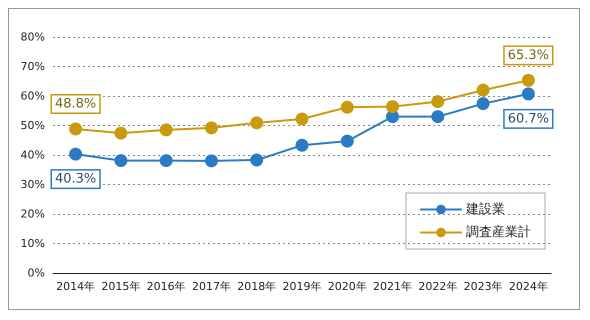 This screenshot has width=590, height=320. I want to click on x-tick-label: 2022年, so click(438, 286).